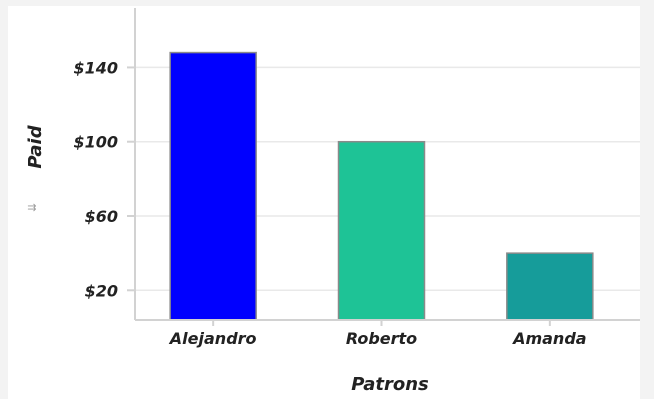  I want to click on x-tick-labels: Alejandro Roberto Amanda, so click(377, 334).